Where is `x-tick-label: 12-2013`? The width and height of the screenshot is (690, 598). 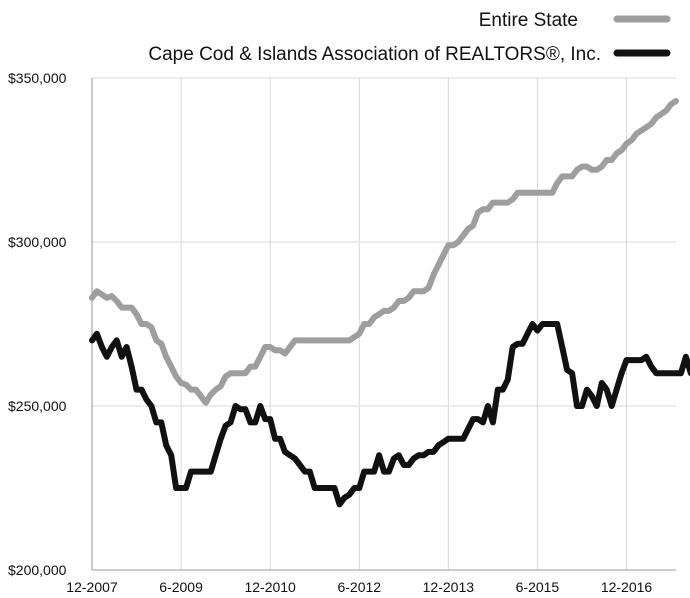
x-tick-label: 12-2013 is located at coordinates (449, 587).